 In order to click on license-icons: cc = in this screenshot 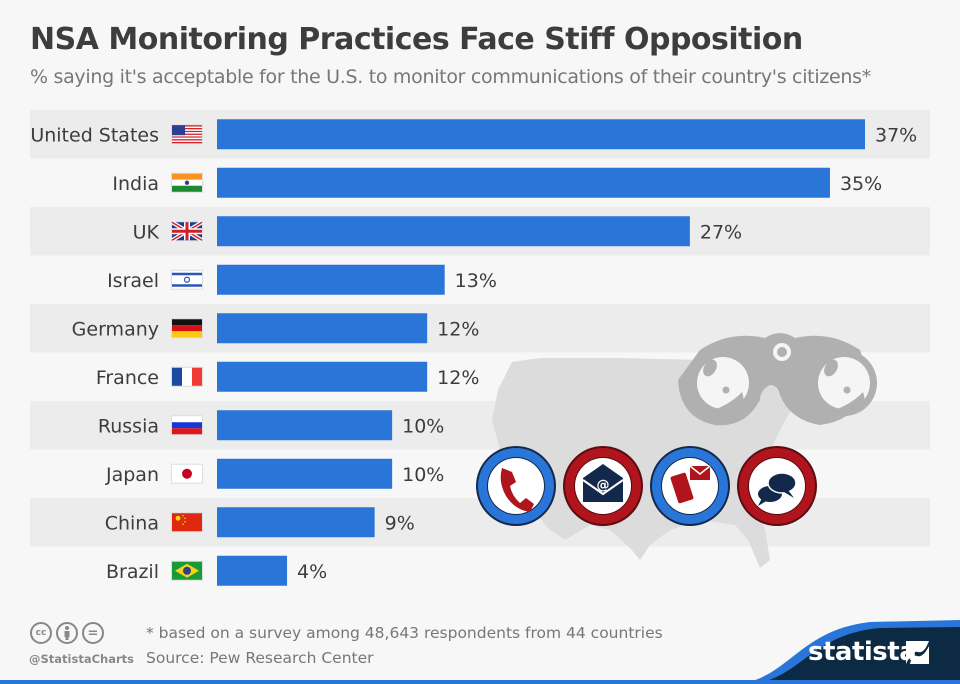, I will do `click(67, 633)`.